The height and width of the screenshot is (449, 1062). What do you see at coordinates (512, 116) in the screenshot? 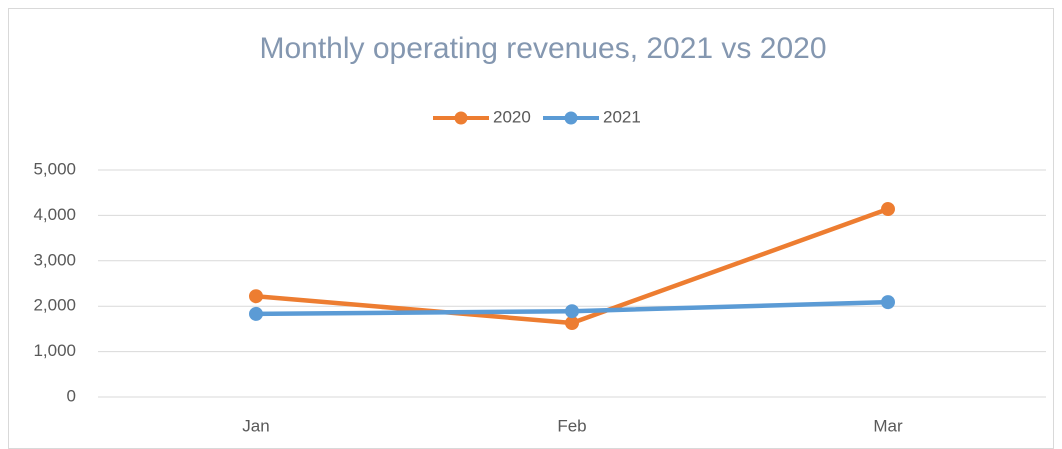
I see `legend-label: 2020` at bounding box center [512, 116].